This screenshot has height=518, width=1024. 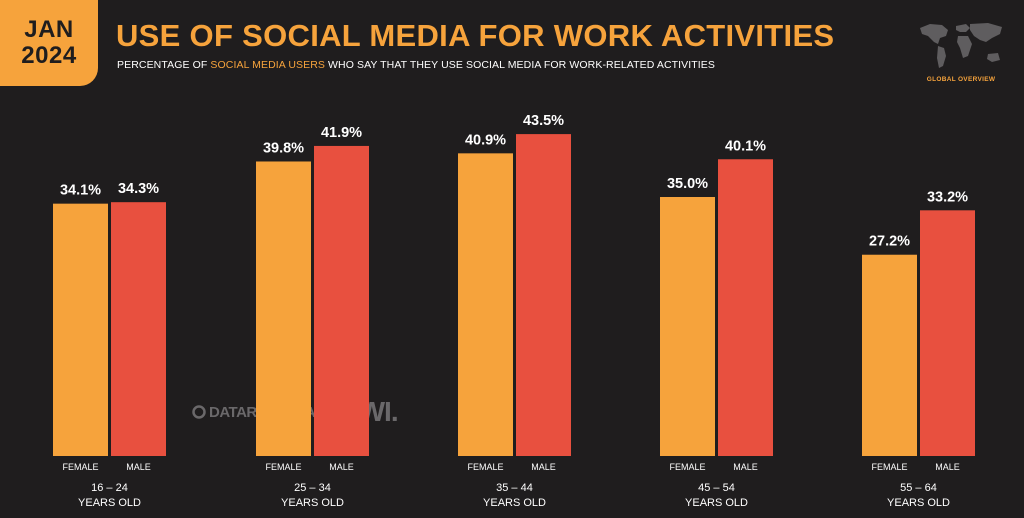 What do you see at coordinates (109, 488) in the screenshot?
I see `category-label: 16 – 24` at bounding box center [109, 488].